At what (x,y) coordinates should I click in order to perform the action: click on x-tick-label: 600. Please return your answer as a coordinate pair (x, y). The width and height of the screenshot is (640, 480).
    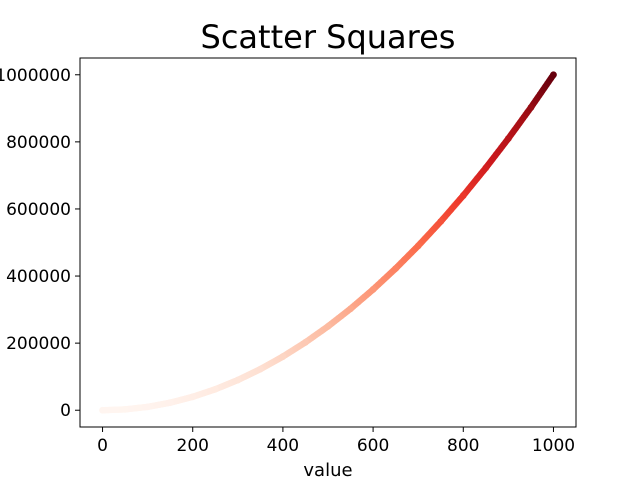
    Looking at the image, I should click on (373, 446).